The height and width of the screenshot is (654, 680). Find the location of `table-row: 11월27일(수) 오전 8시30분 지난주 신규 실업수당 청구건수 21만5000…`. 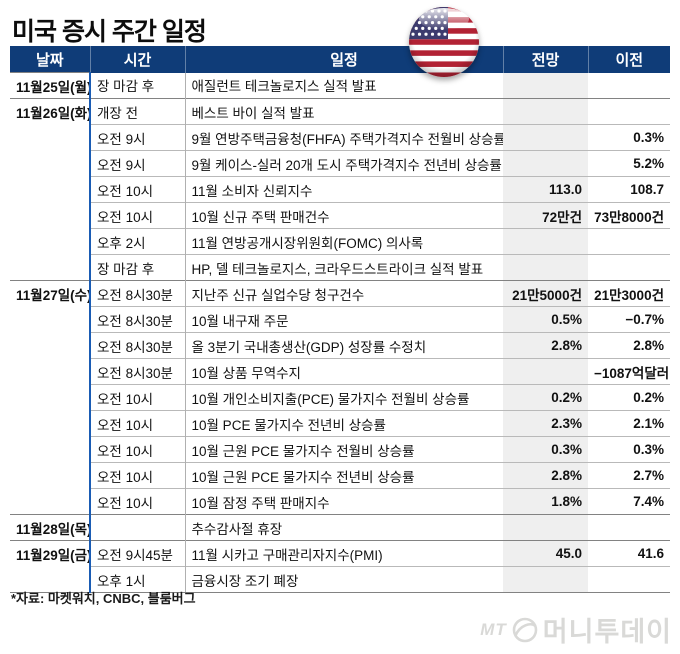

table-row: 11월27일(수) 오전 8시30분 지난주 신규 실업수당 청구건수 21만5000… is located at coordinates (340, 293).